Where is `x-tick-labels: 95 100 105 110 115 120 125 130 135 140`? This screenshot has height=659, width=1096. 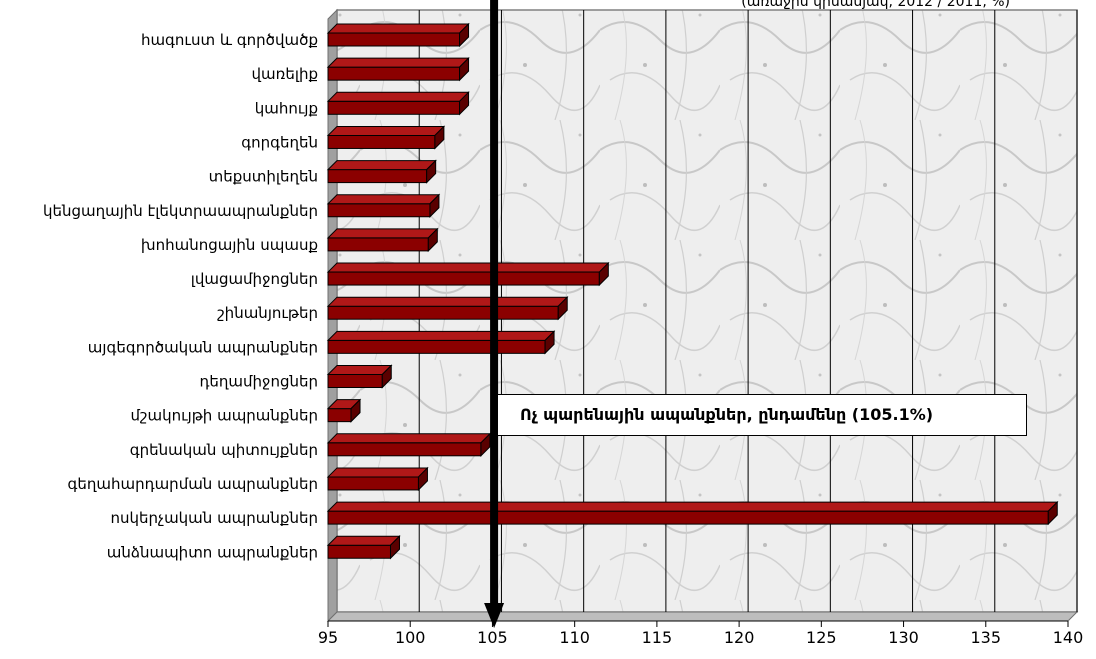
x-tick-labels: 95 100 105 110 115 120 125 130 135 140 is located at coordinates (700, 637).